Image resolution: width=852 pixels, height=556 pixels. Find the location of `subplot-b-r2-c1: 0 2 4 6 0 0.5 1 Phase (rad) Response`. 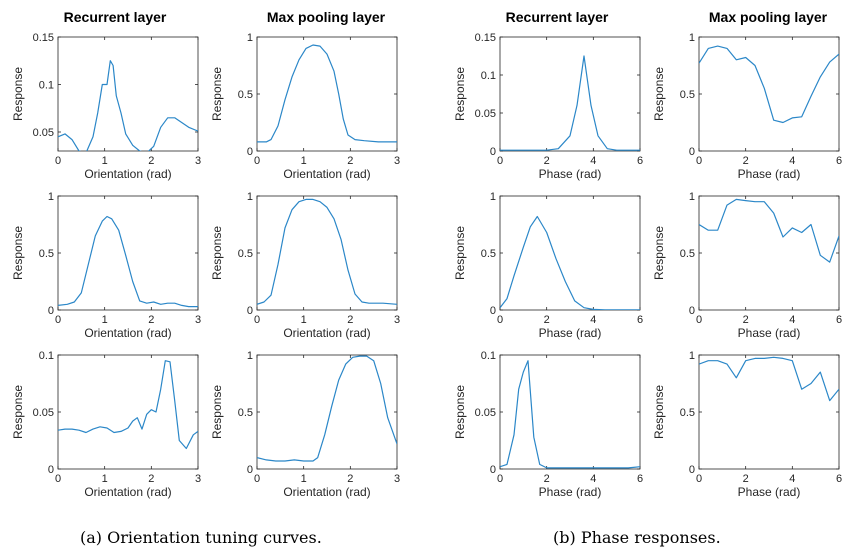

subplot-b-r2-c1: 0 2 4 6 0 0.5 1 Phase (rad) Response is located at coordinates (548, 265).